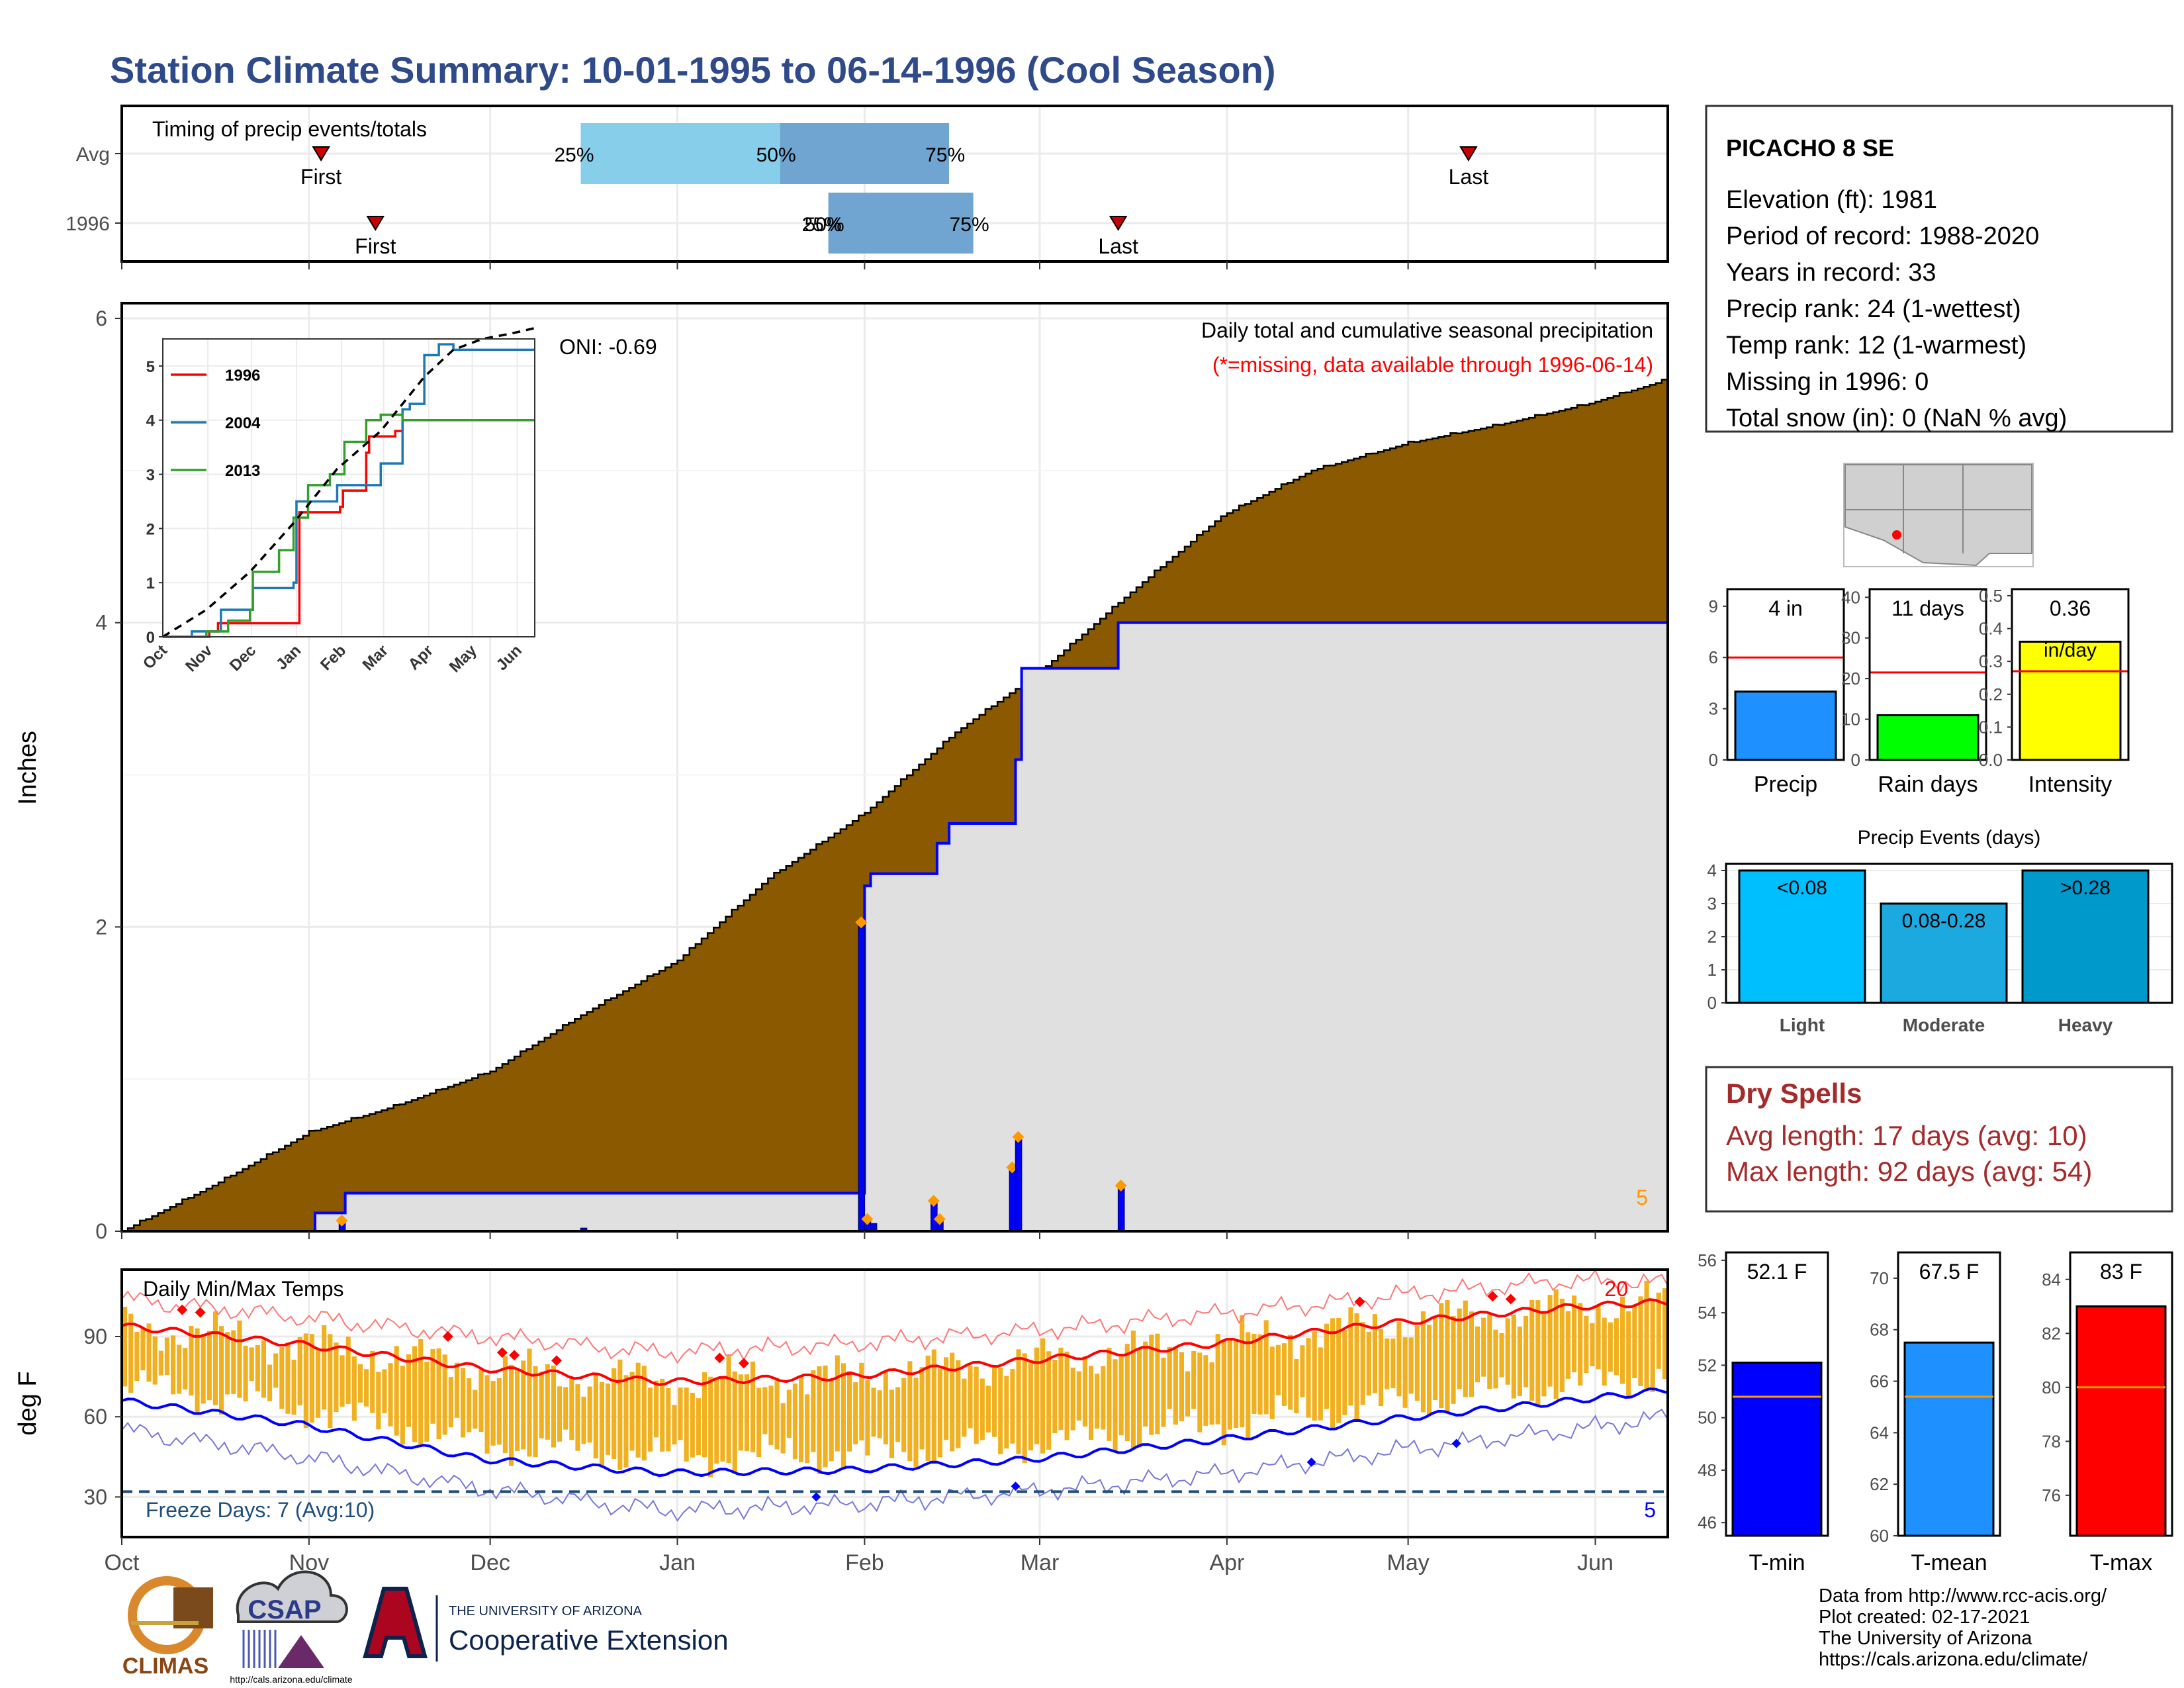 This screenshot has height=1688, width=2184. Describe the element at coordinates (301, 1651) in the screenshot. I see `csap-mountain-icon` at that location.